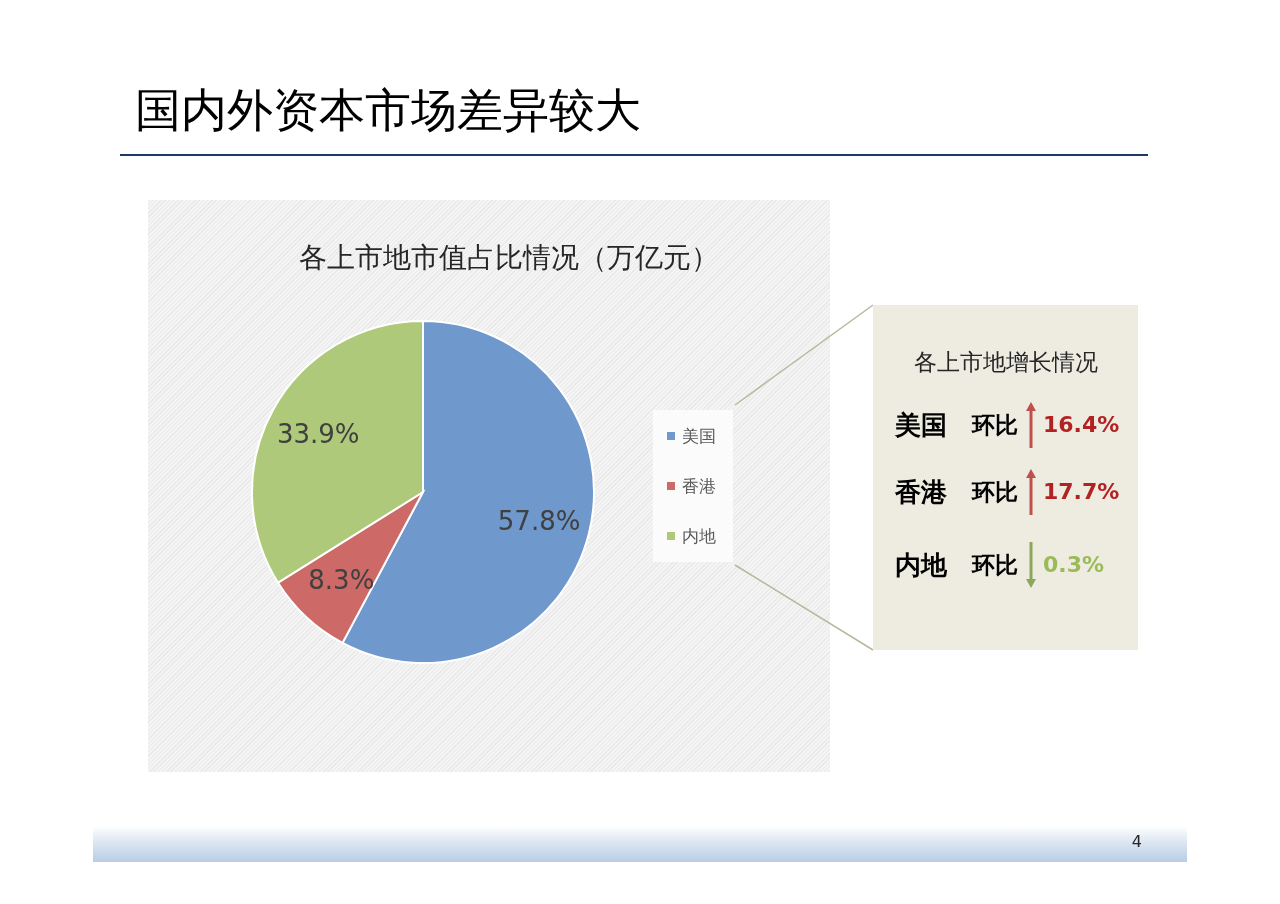 The height and width of the screenshot is (904, 1280). Describe the element at coordinates (509, 258) in the screenshot. I see `chart-subtitle: 各上市地市值占比情况（万亿元）` at that location.